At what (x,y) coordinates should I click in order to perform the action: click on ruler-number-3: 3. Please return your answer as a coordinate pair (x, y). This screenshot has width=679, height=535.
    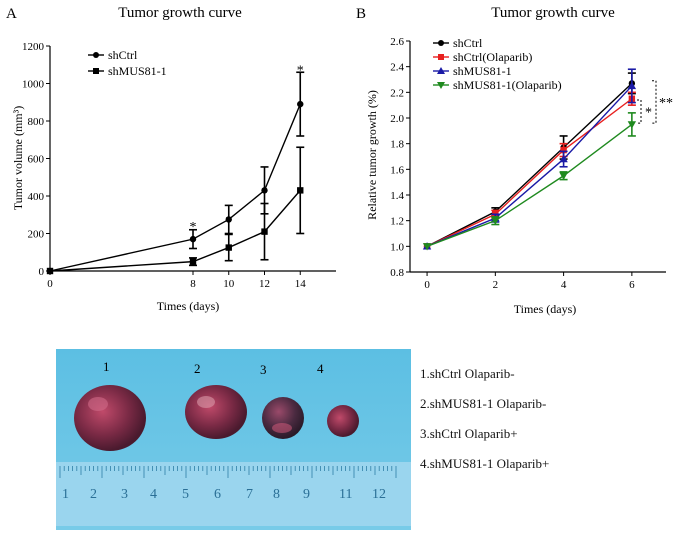
    Looking at the image, I should click on (124, 494).